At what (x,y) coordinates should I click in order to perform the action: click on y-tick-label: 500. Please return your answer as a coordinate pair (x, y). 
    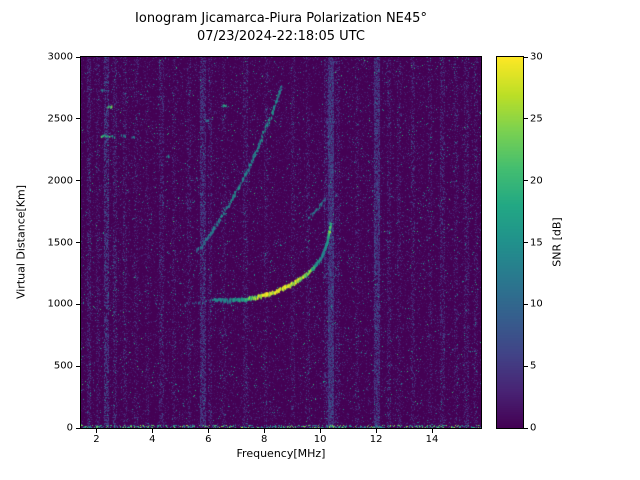
    Looking at the image, I should click on (63, 366).